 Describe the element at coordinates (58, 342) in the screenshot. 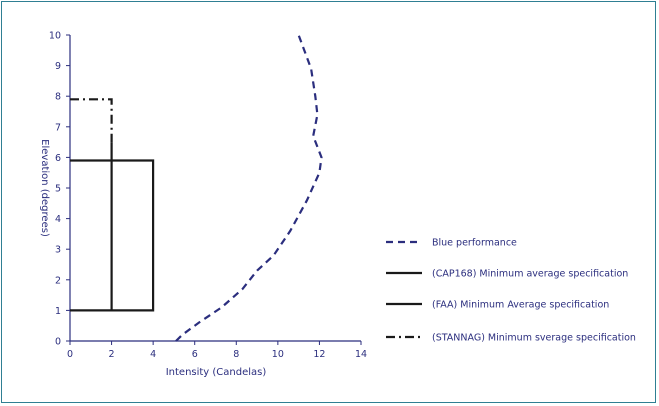

I see `y-tick-label: 0` at that location.